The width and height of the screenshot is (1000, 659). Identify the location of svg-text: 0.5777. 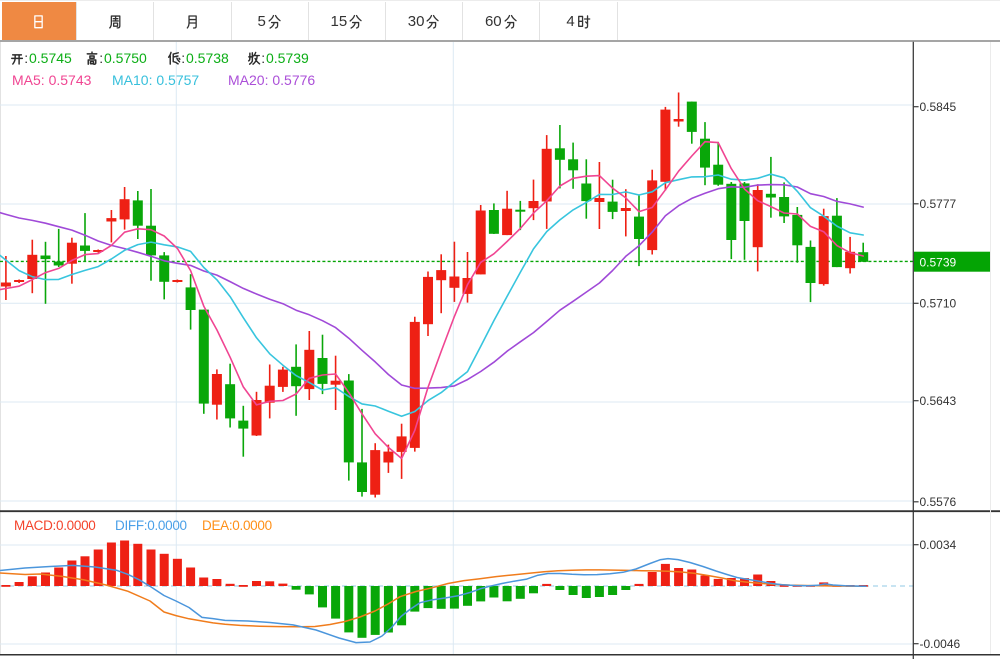
(938, 204).